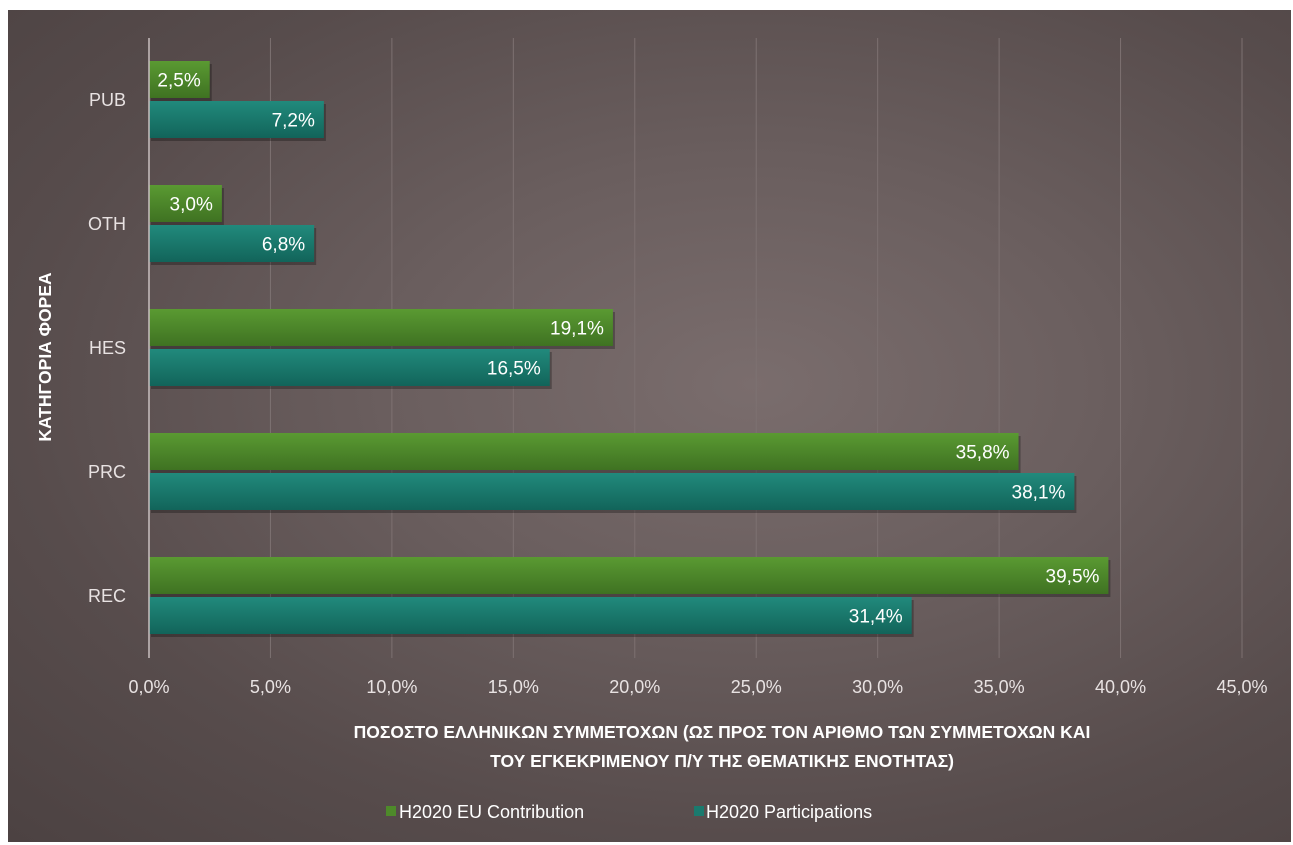  What do you see at coordinates (612, 491) in the screenshot?
I see `bar-participations-prc` at bounding box center [612, 491].